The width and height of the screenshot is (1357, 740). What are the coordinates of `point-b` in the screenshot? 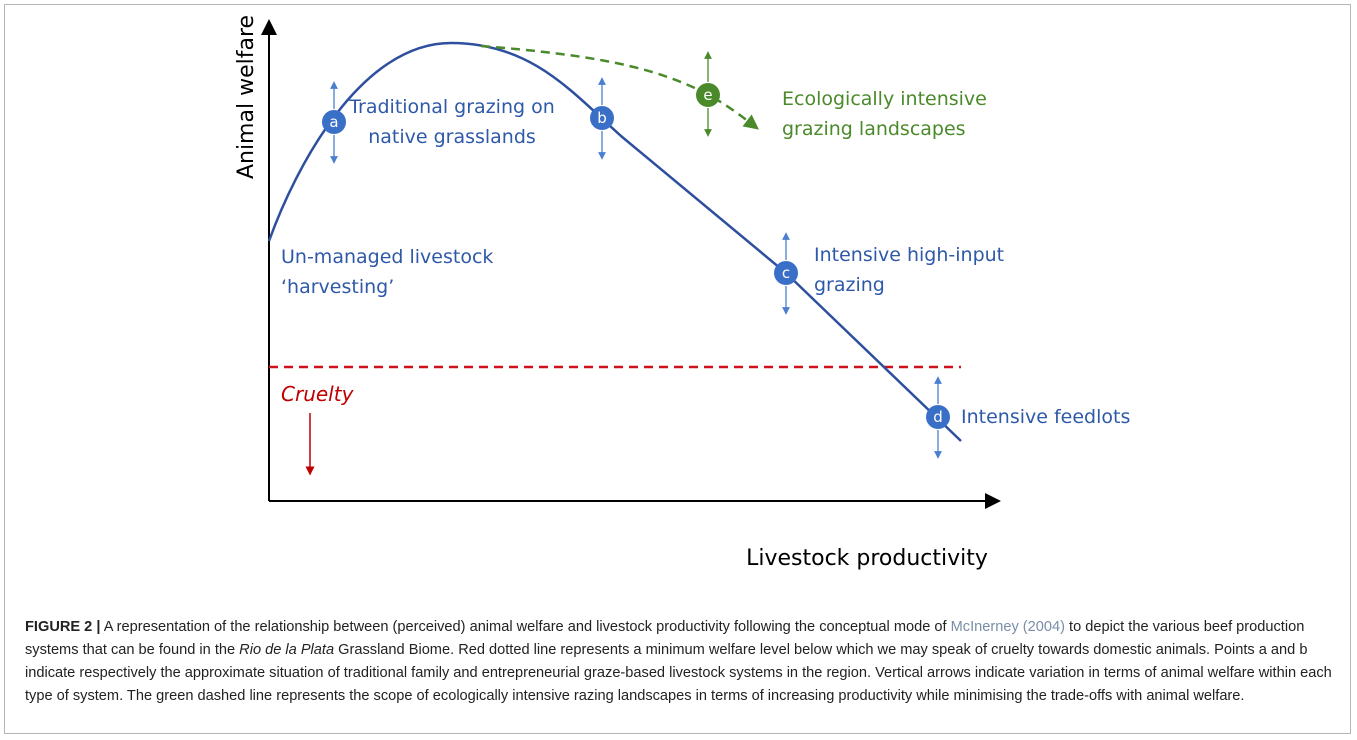 It's located at (602, 118).